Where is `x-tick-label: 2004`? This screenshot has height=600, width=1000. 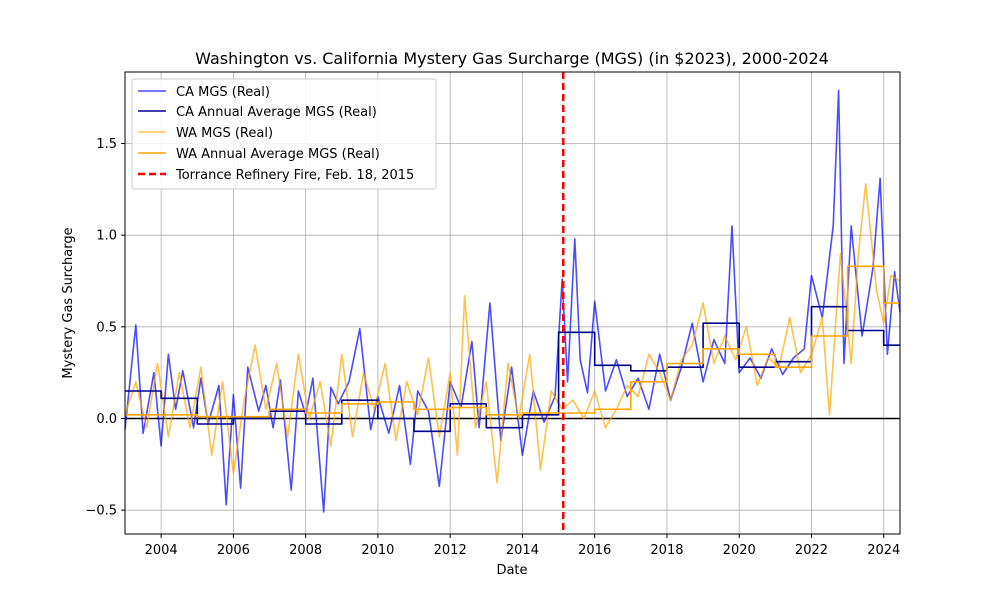
x-tick-label: 2004 is located at coordinates (161, 550).